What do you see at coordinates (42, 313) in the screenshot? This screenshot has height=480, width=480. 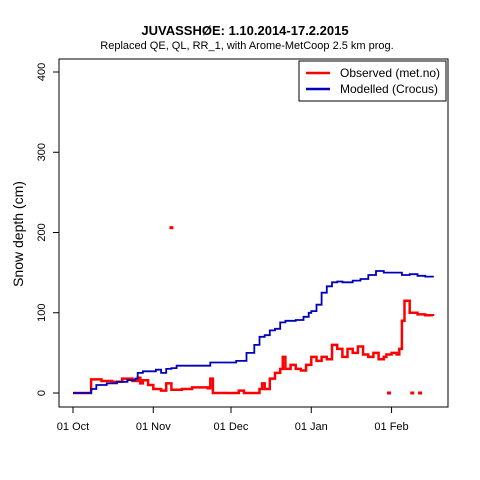 I see `y-tick-label: 100` at bounding box center [42, 313].